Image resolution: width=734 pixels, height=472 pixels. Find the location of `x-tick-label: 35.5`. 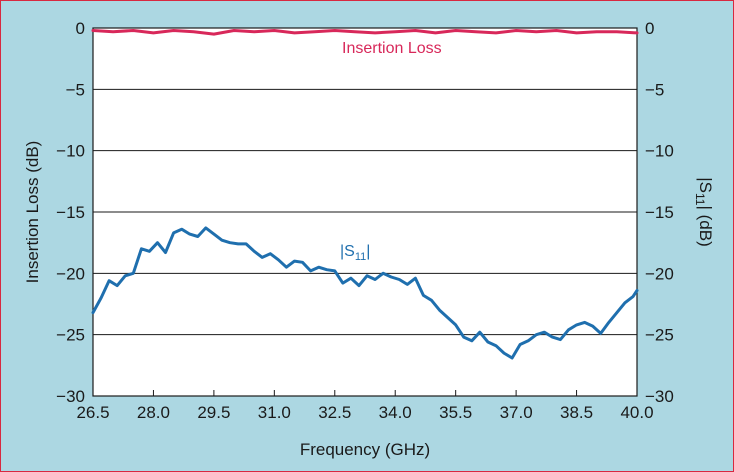

x-tick-label: 35.5 is located at coordinates (455, 412).